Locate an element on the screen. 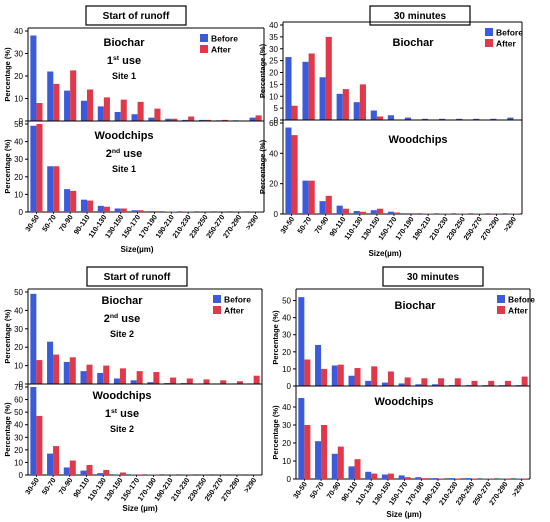 The width and height of the screenshot is (550, 522). y-tick-label: 25 is located at coordinates (273, 61).